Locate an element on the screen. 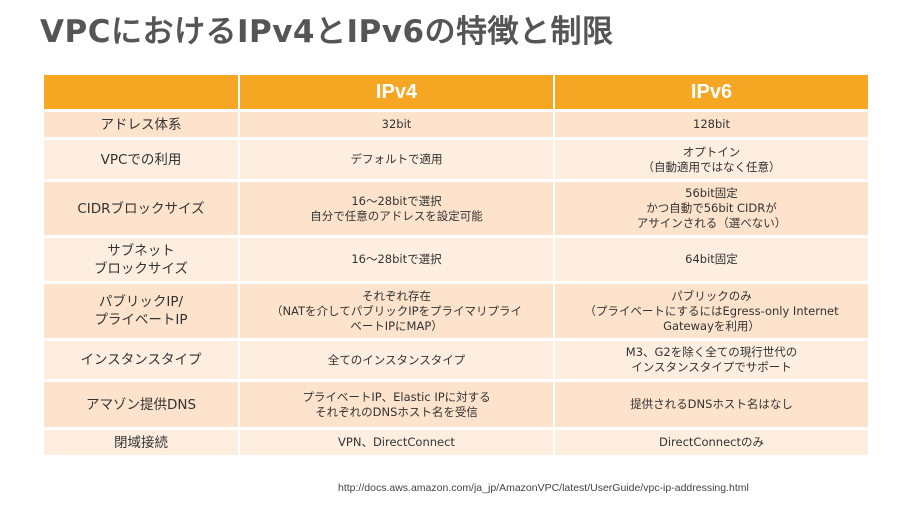 The image size is (900, 506). row-label: サブネット ブロックサイズ is located at coordinates (141, 259).